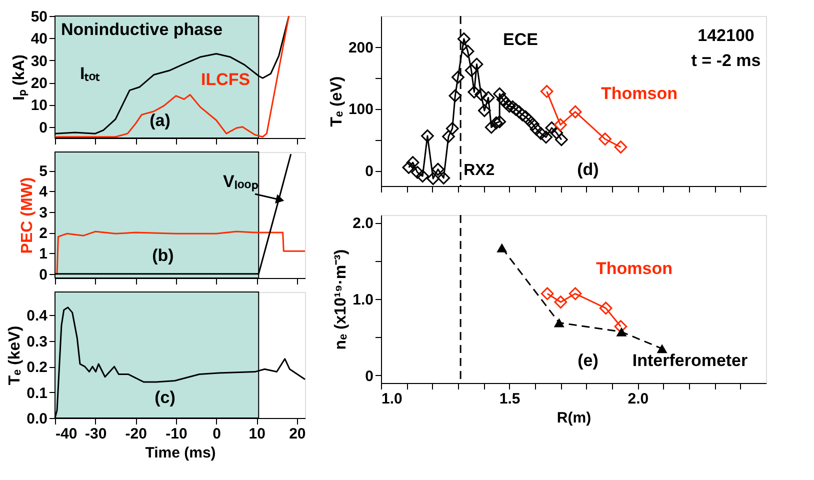  I want to click on y-tick-label: 1, so click(43, 254).